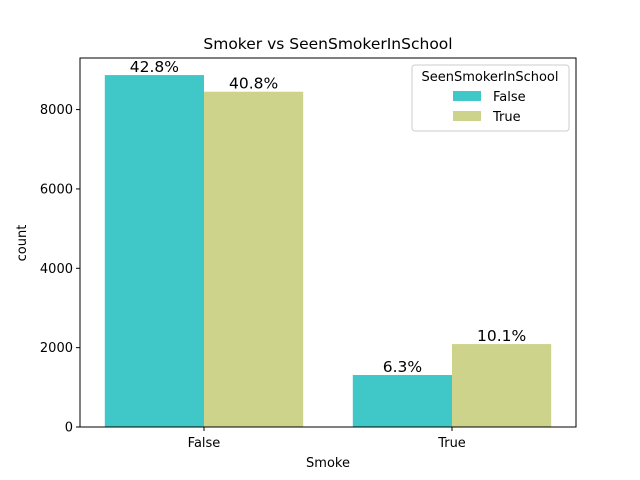 The width and height of the screenshot is (640, 480). Describe the element at coordinates (501, 336) in the screenshot. I see `data-label-1-1: 10.1%` at that location.